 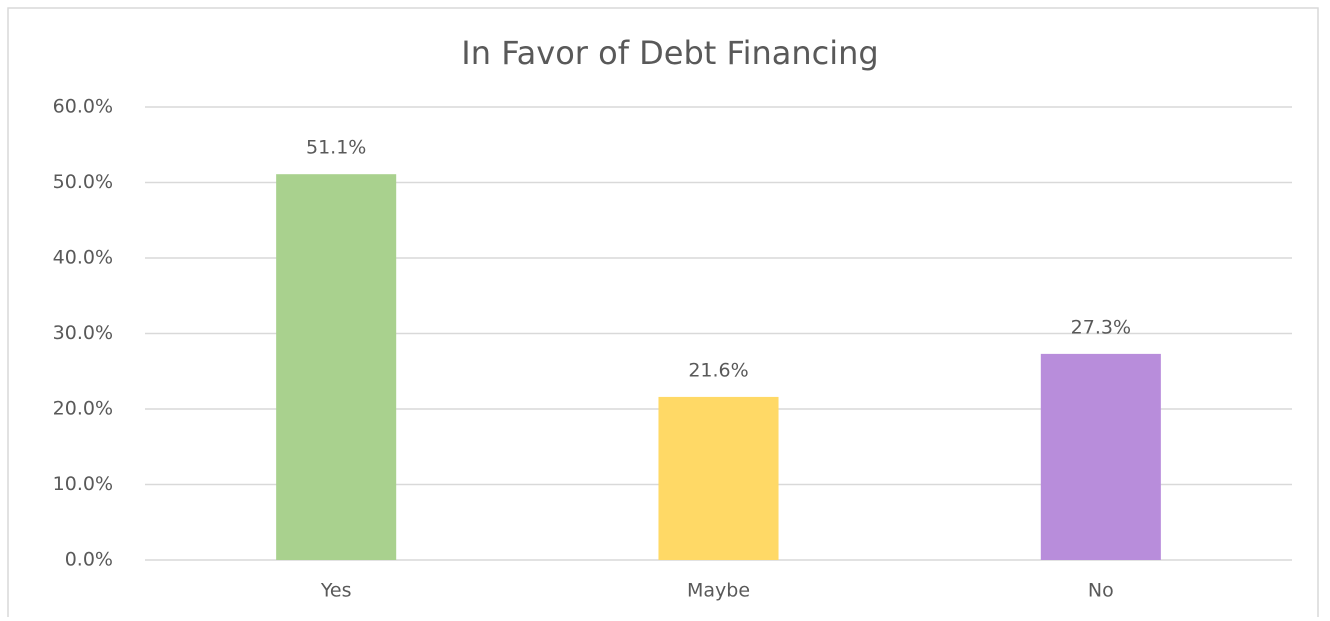 I want to click on chart-title: In Favor of Debt Financing, so click(x=669, y=53).